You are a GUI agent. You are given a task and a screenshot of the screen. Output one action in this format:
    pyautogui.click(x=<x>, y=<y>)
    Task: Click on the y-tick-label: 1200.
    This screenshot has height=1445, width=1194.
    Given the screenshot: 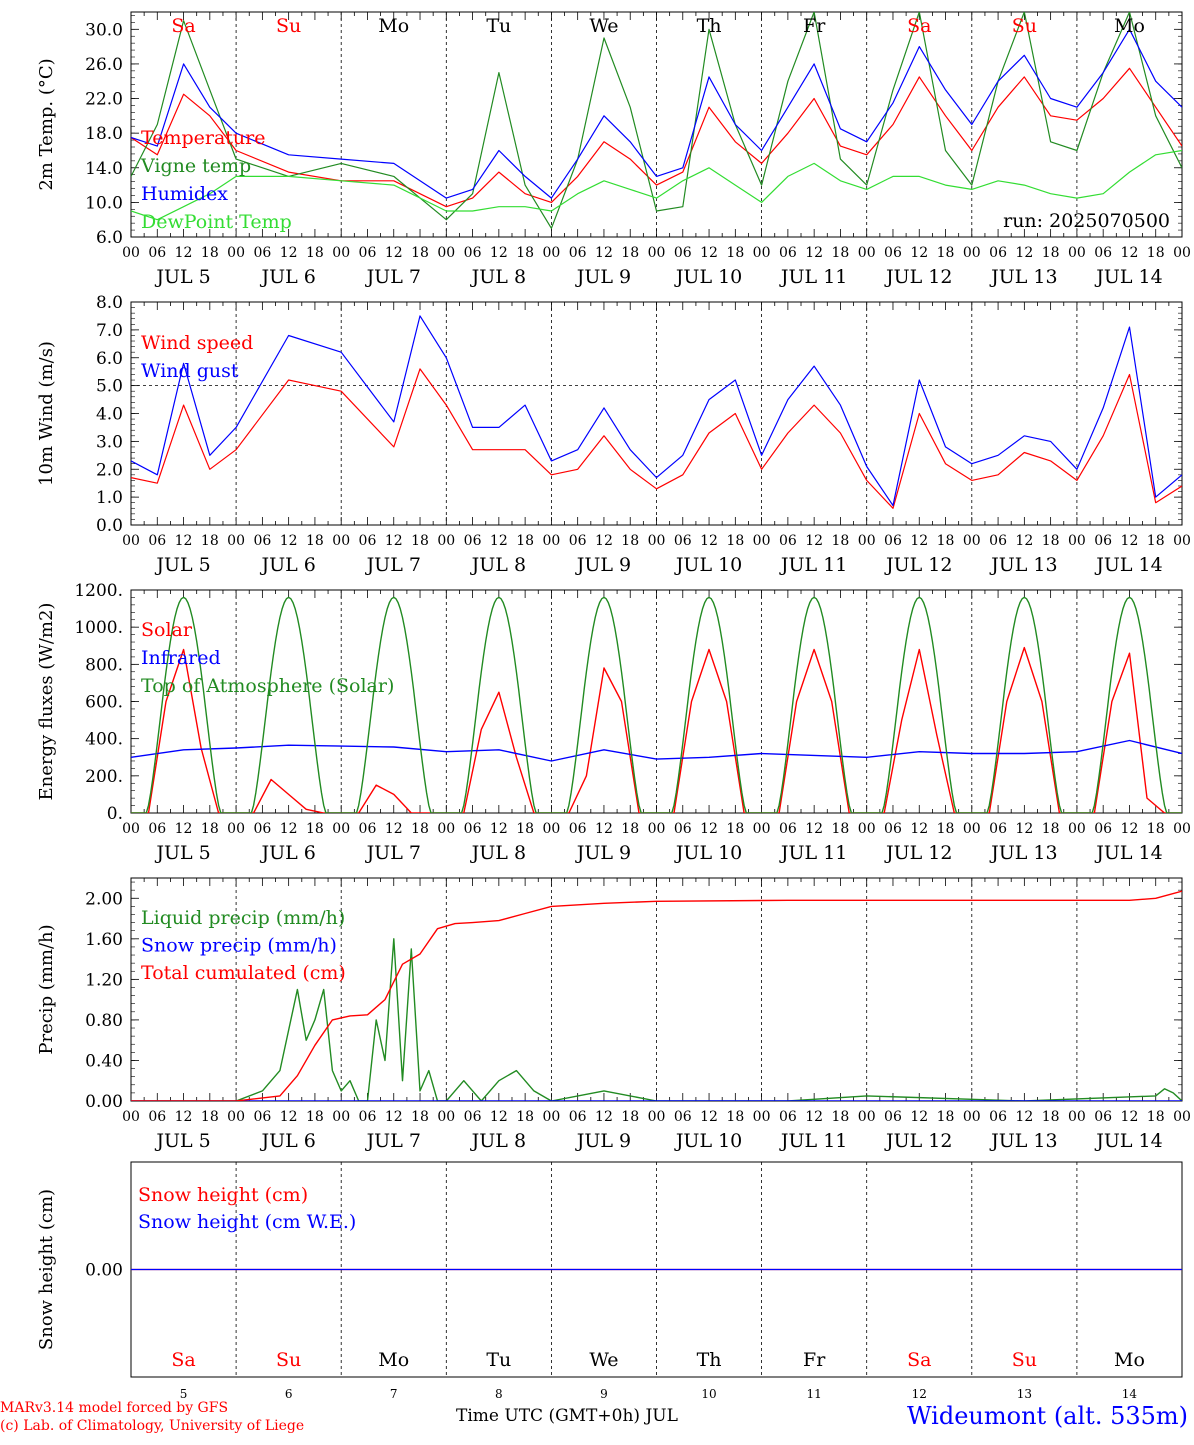 What is the action you would take?
    pyautogui.click(x=98, y=591)
    